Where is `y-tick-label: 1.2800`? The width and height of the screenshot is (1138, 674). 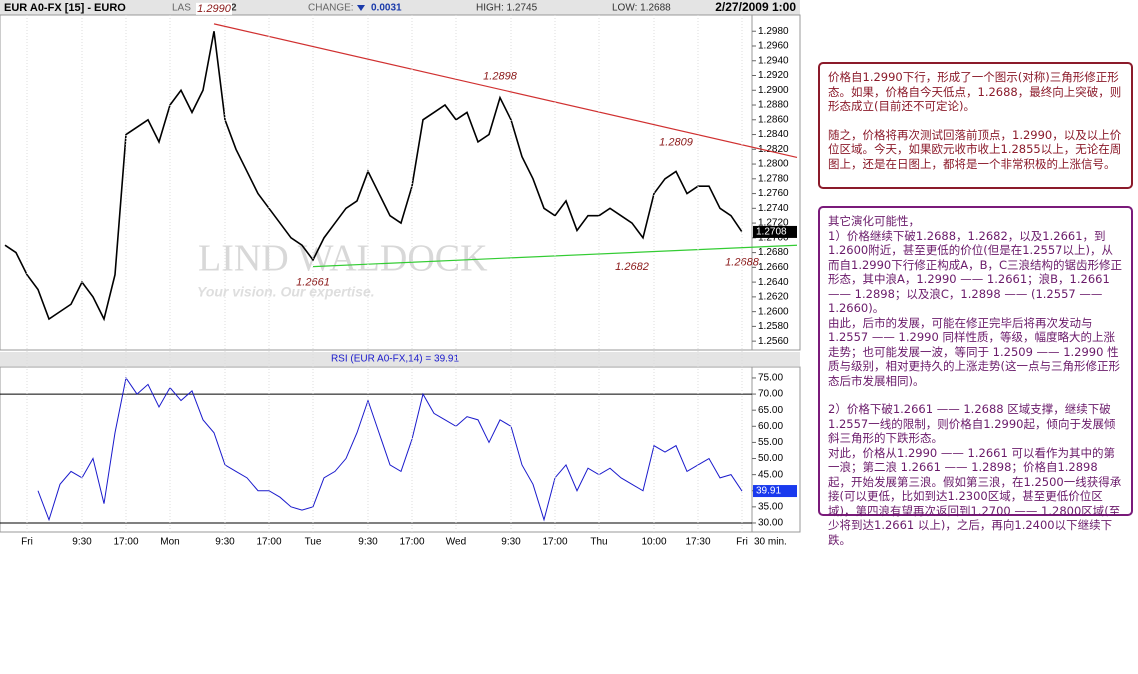 y-tick-label: 1.2800 is located at coordinates (773, 164).